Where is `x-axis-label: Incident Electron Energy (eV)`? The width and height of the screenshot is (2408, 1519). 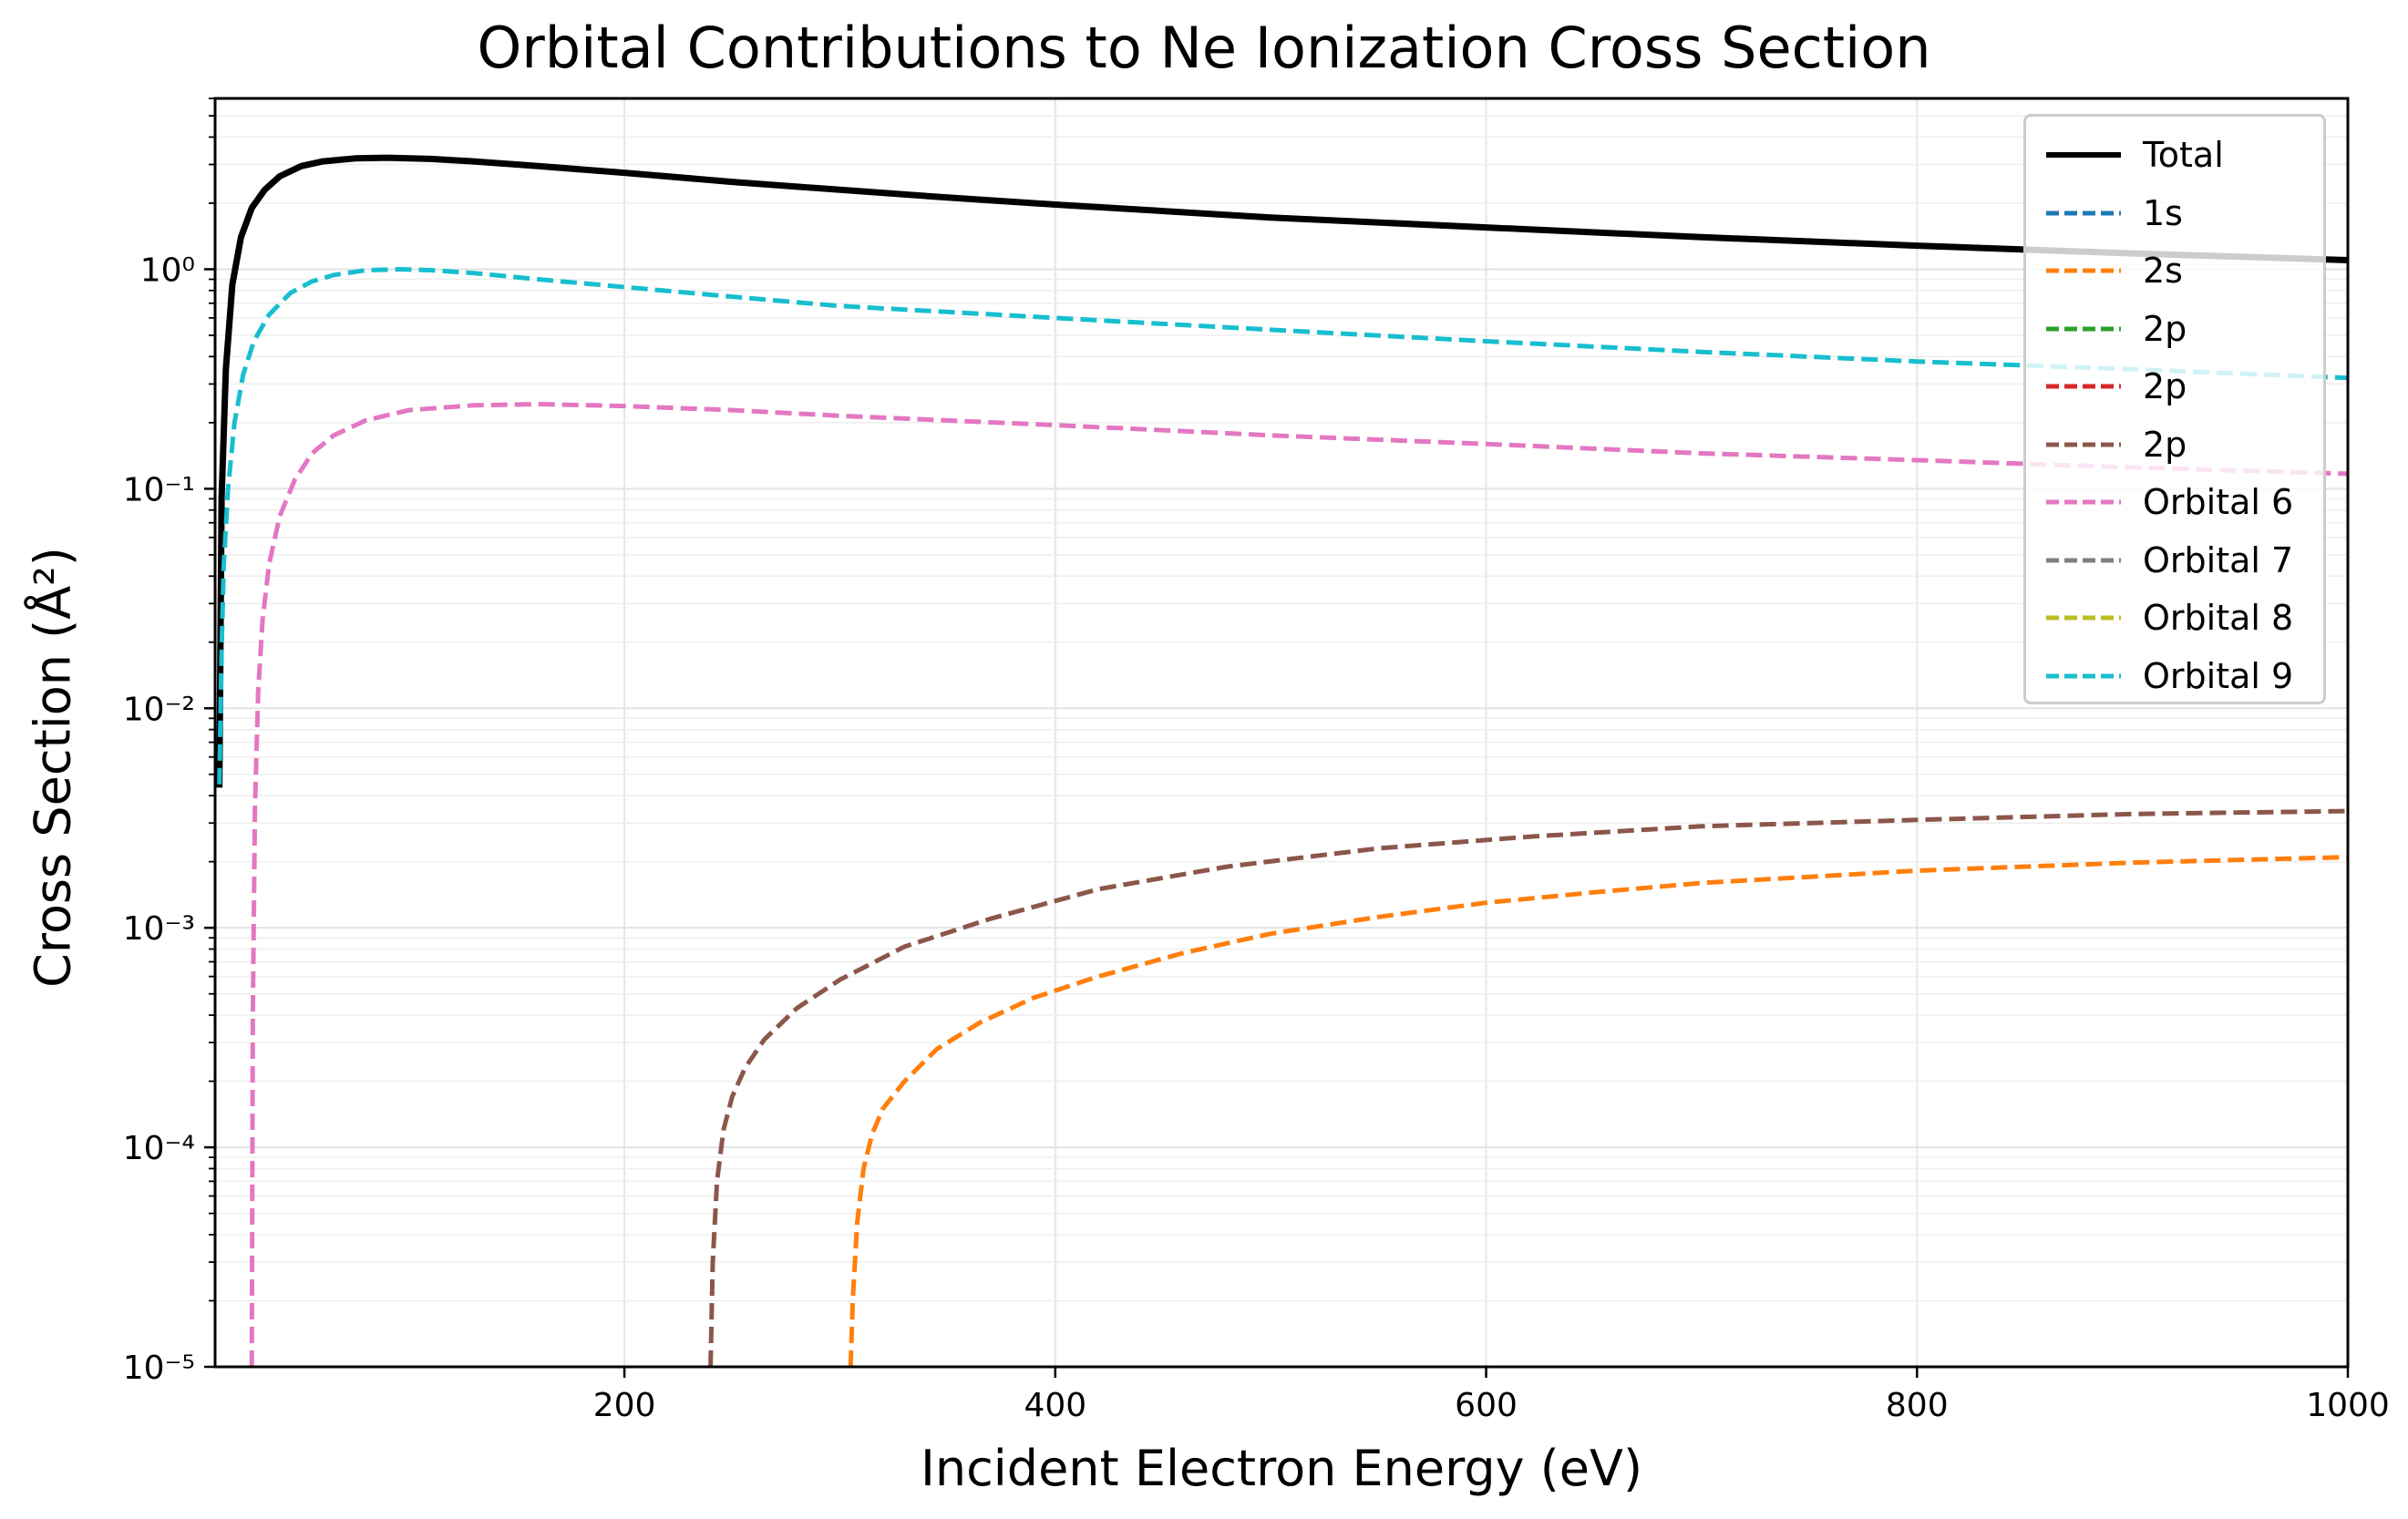 x-axis-label: Incident Electron Energy (eV) is located at coordinates (1282, 1469).